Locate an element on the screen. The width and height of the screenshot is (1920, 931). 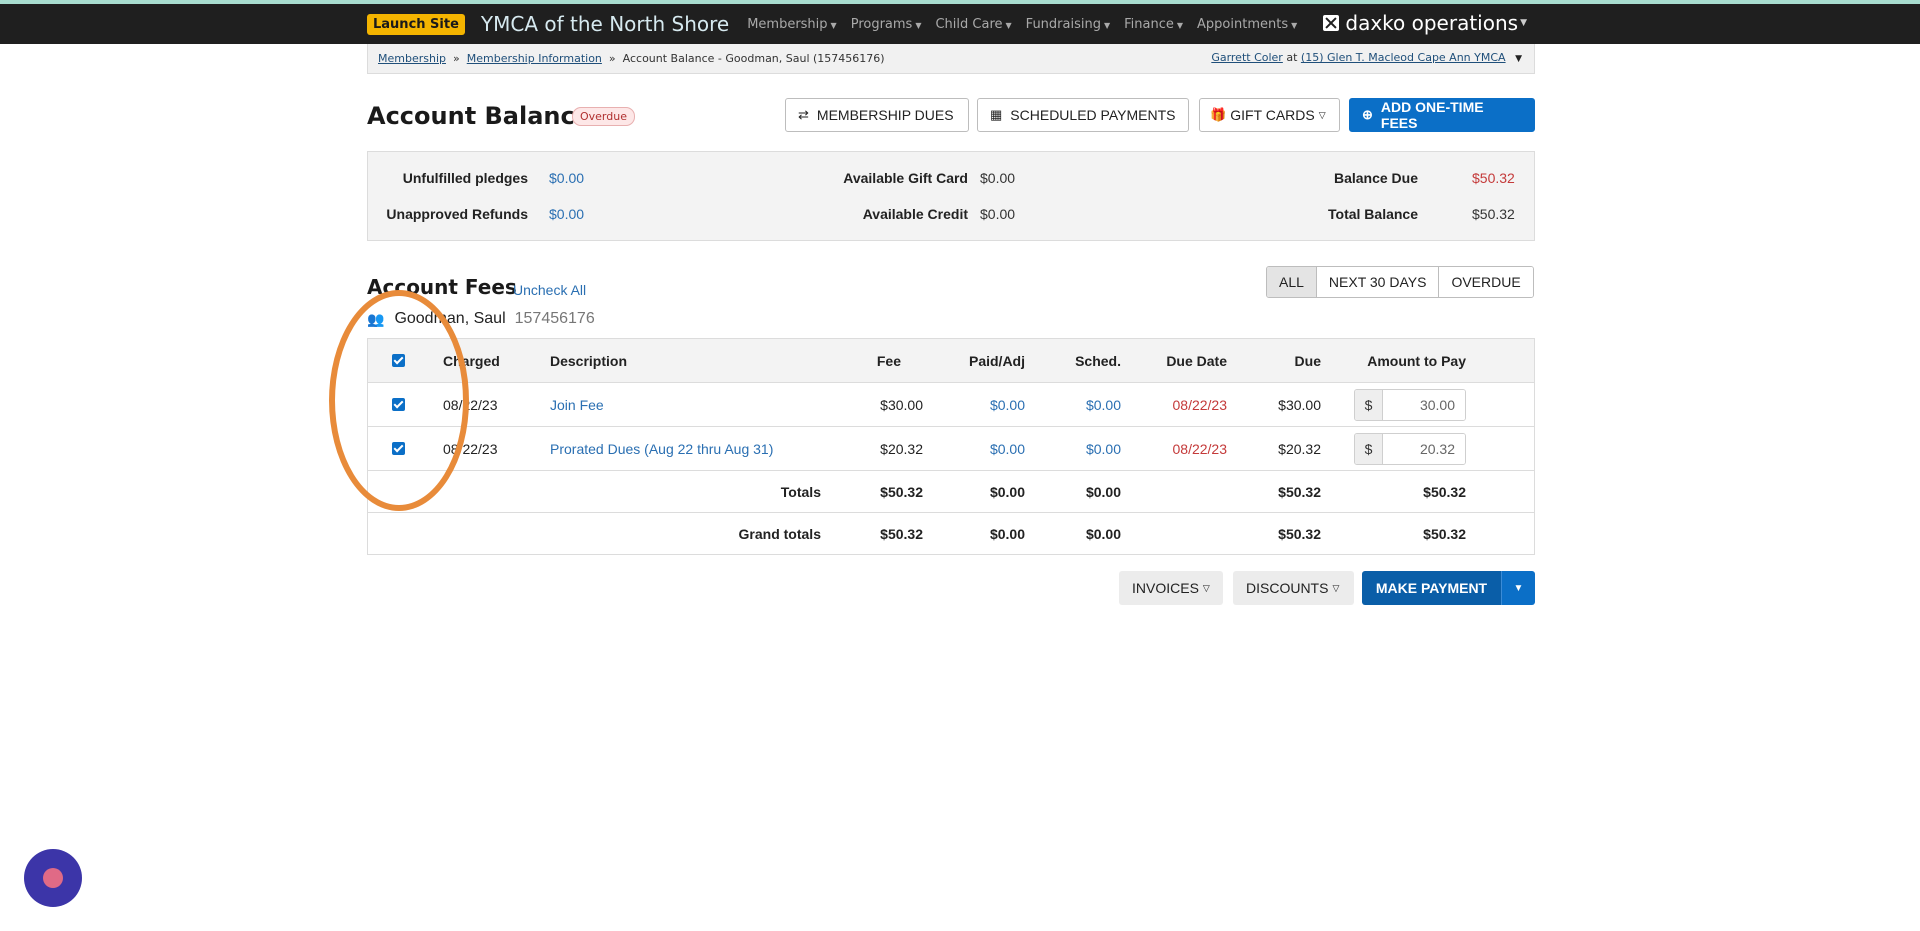
col-paid: Paid/Adj is located at coordinates (996, 360).